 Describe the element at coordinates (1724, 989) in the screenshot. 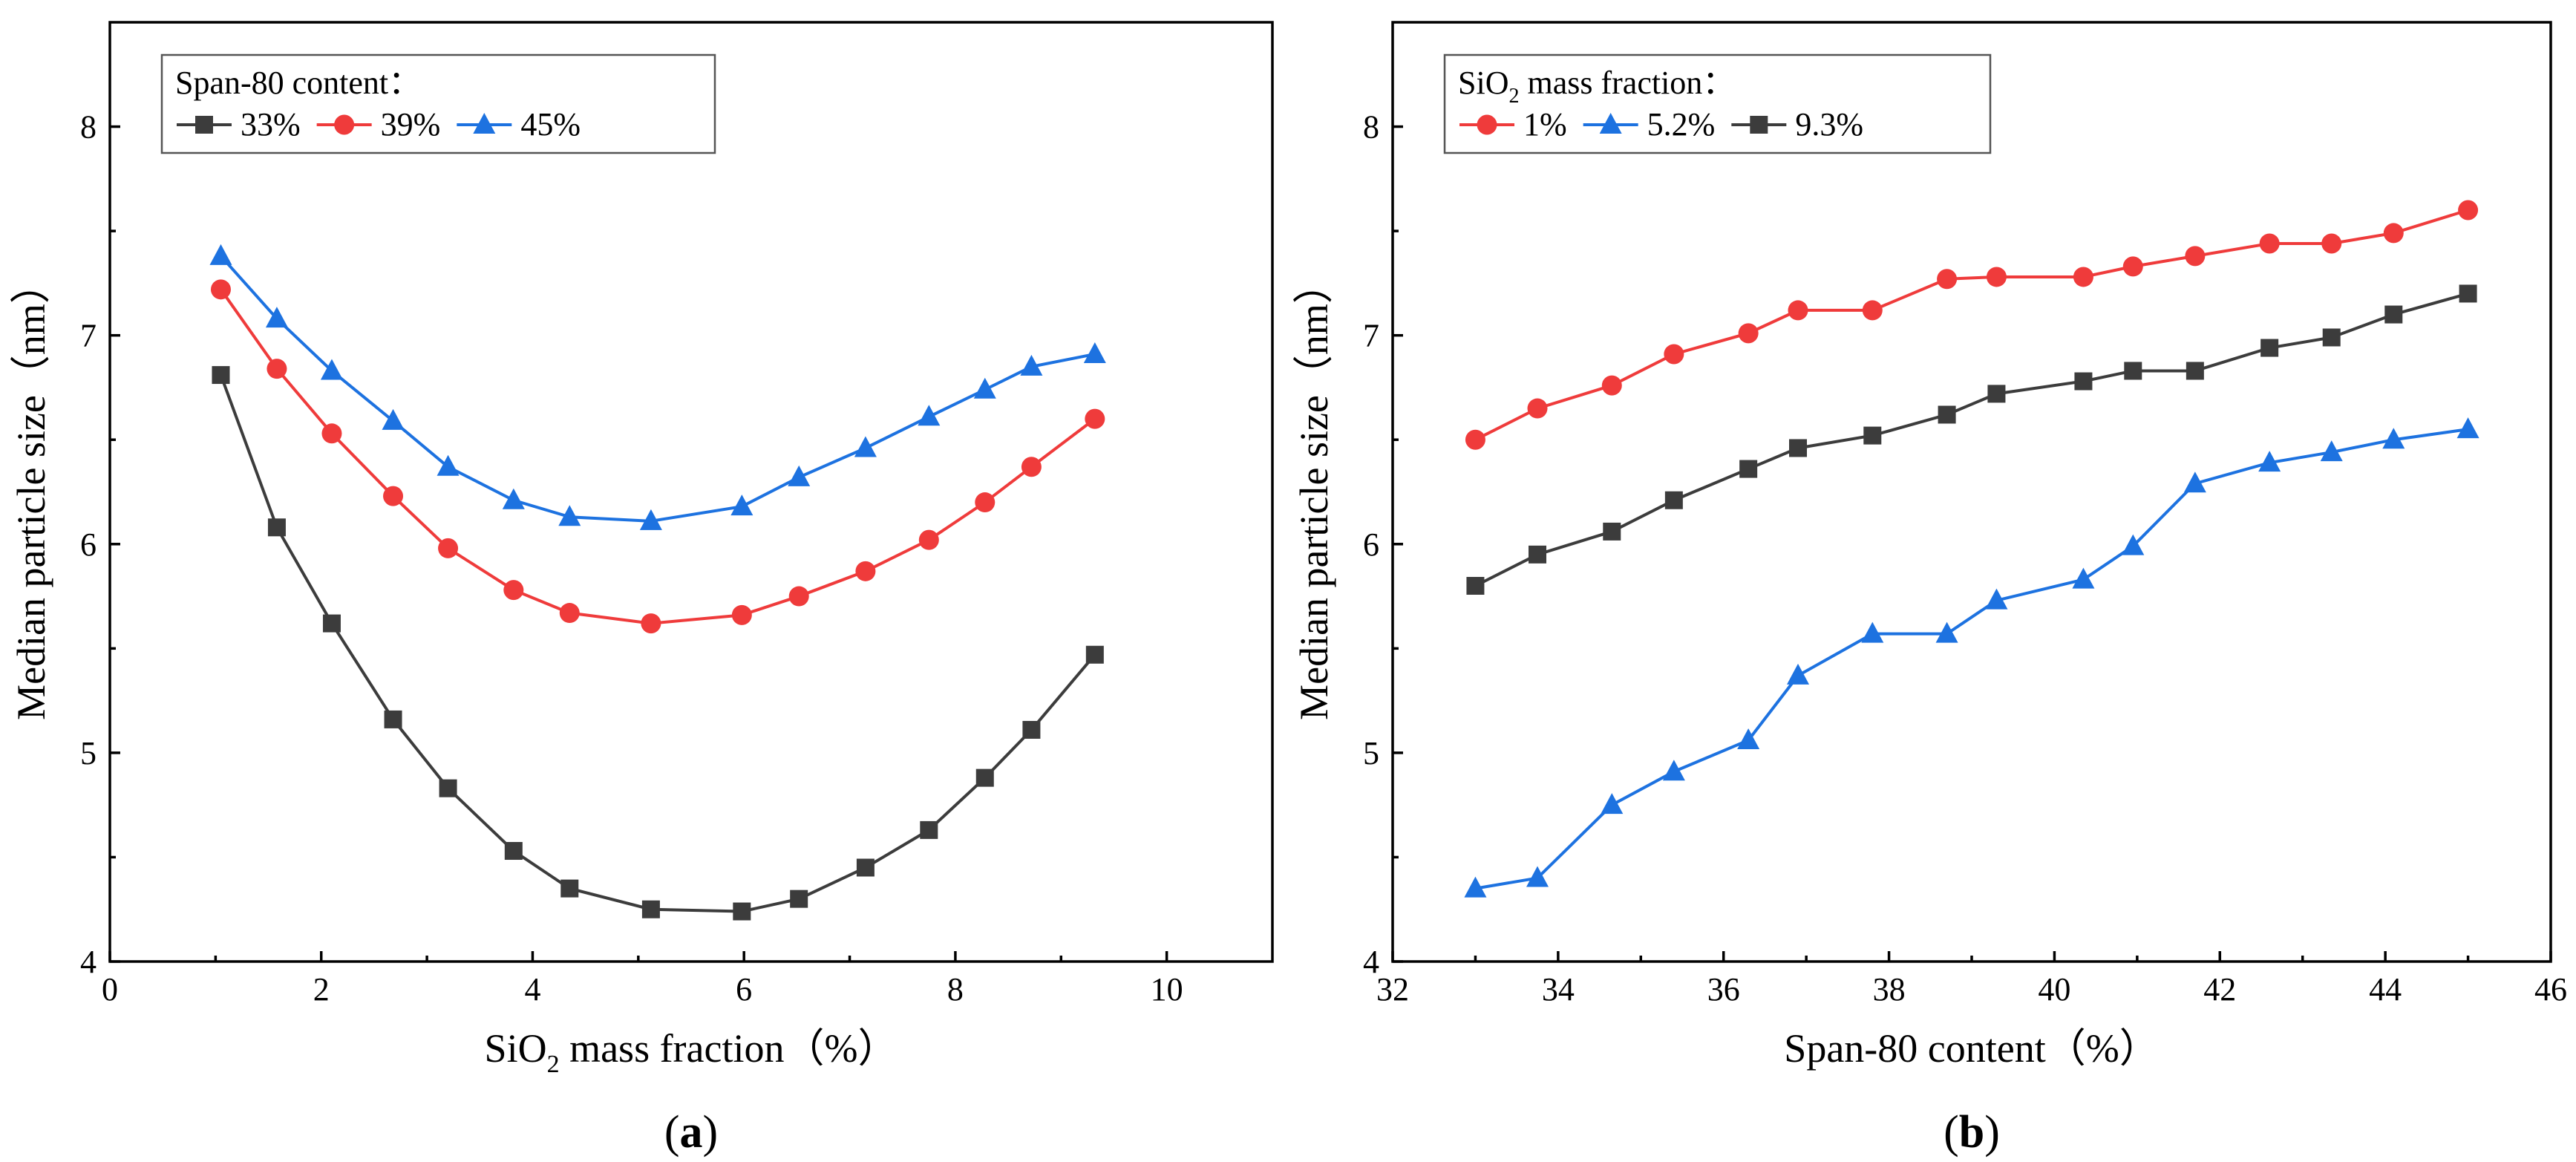

I see `x-tick-label: 36` at that location.